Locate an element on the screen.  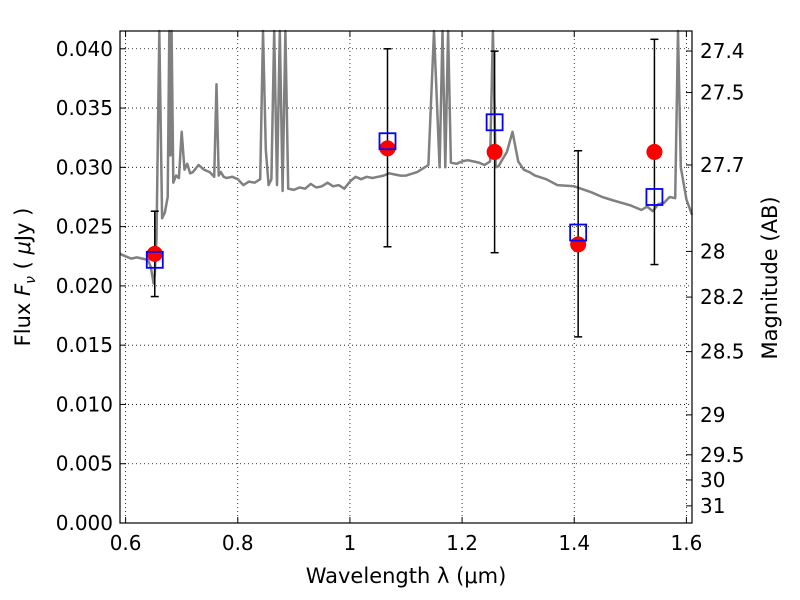
y2-tick-label: 27.7 is located at coordinates (722, 165).